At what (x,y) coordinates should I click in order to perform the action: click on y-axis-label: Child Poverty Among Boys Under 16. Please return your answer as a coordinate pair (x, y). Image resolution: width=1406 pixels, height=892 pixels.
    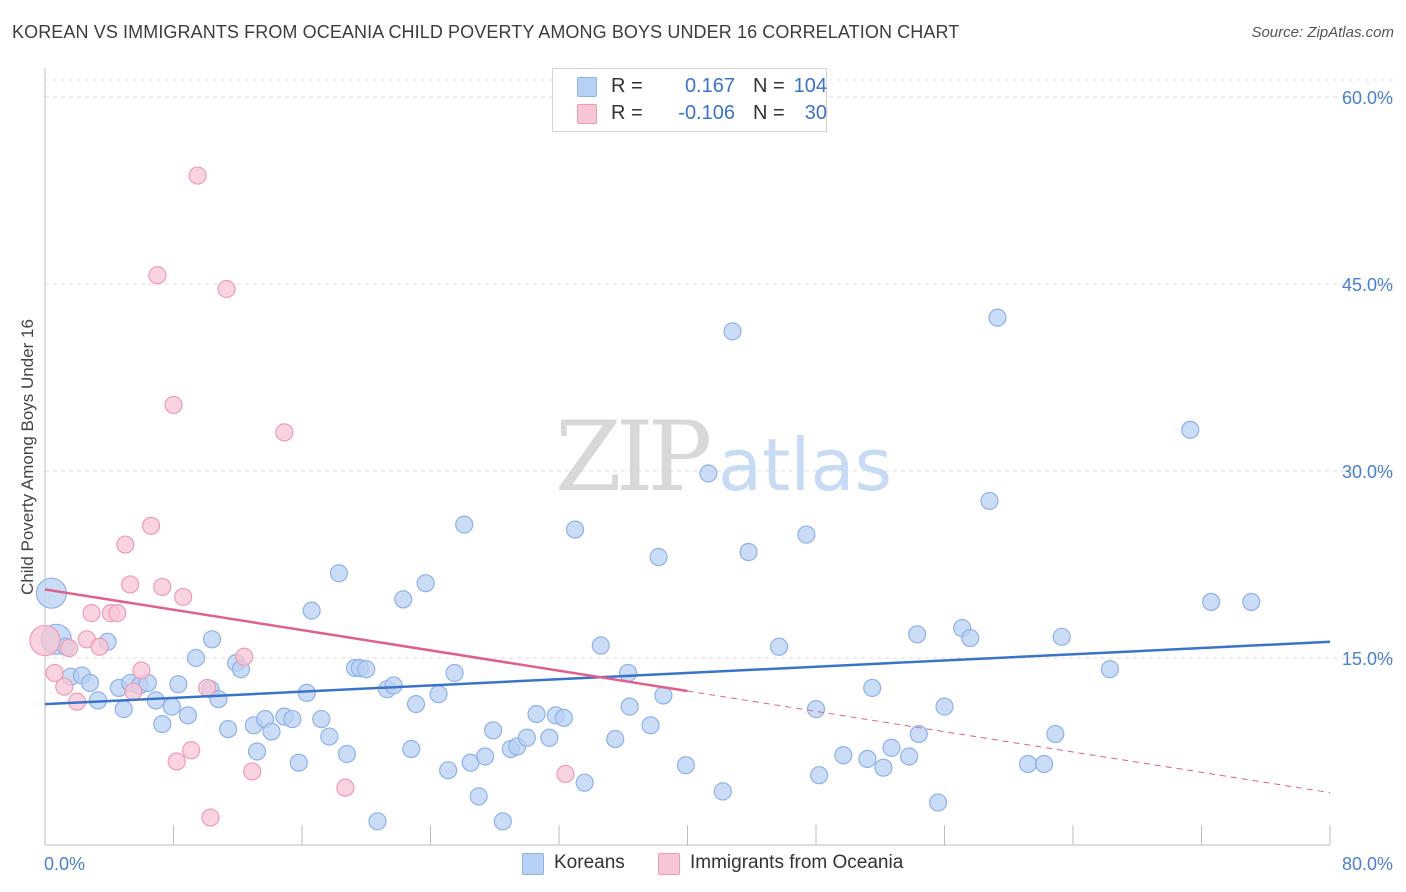
    Looking at the image, I should click on (27, 457).